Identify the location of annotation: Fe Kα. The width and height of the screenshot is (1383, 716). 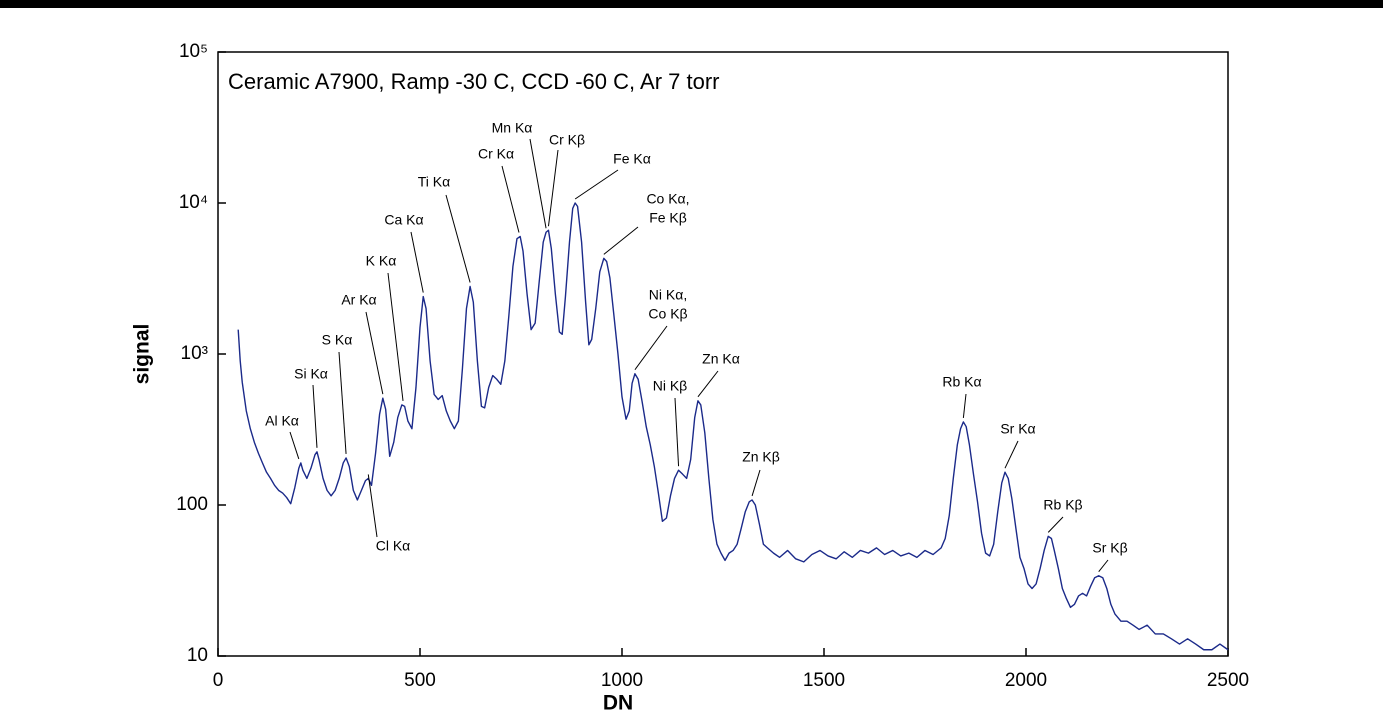
(632, 159).